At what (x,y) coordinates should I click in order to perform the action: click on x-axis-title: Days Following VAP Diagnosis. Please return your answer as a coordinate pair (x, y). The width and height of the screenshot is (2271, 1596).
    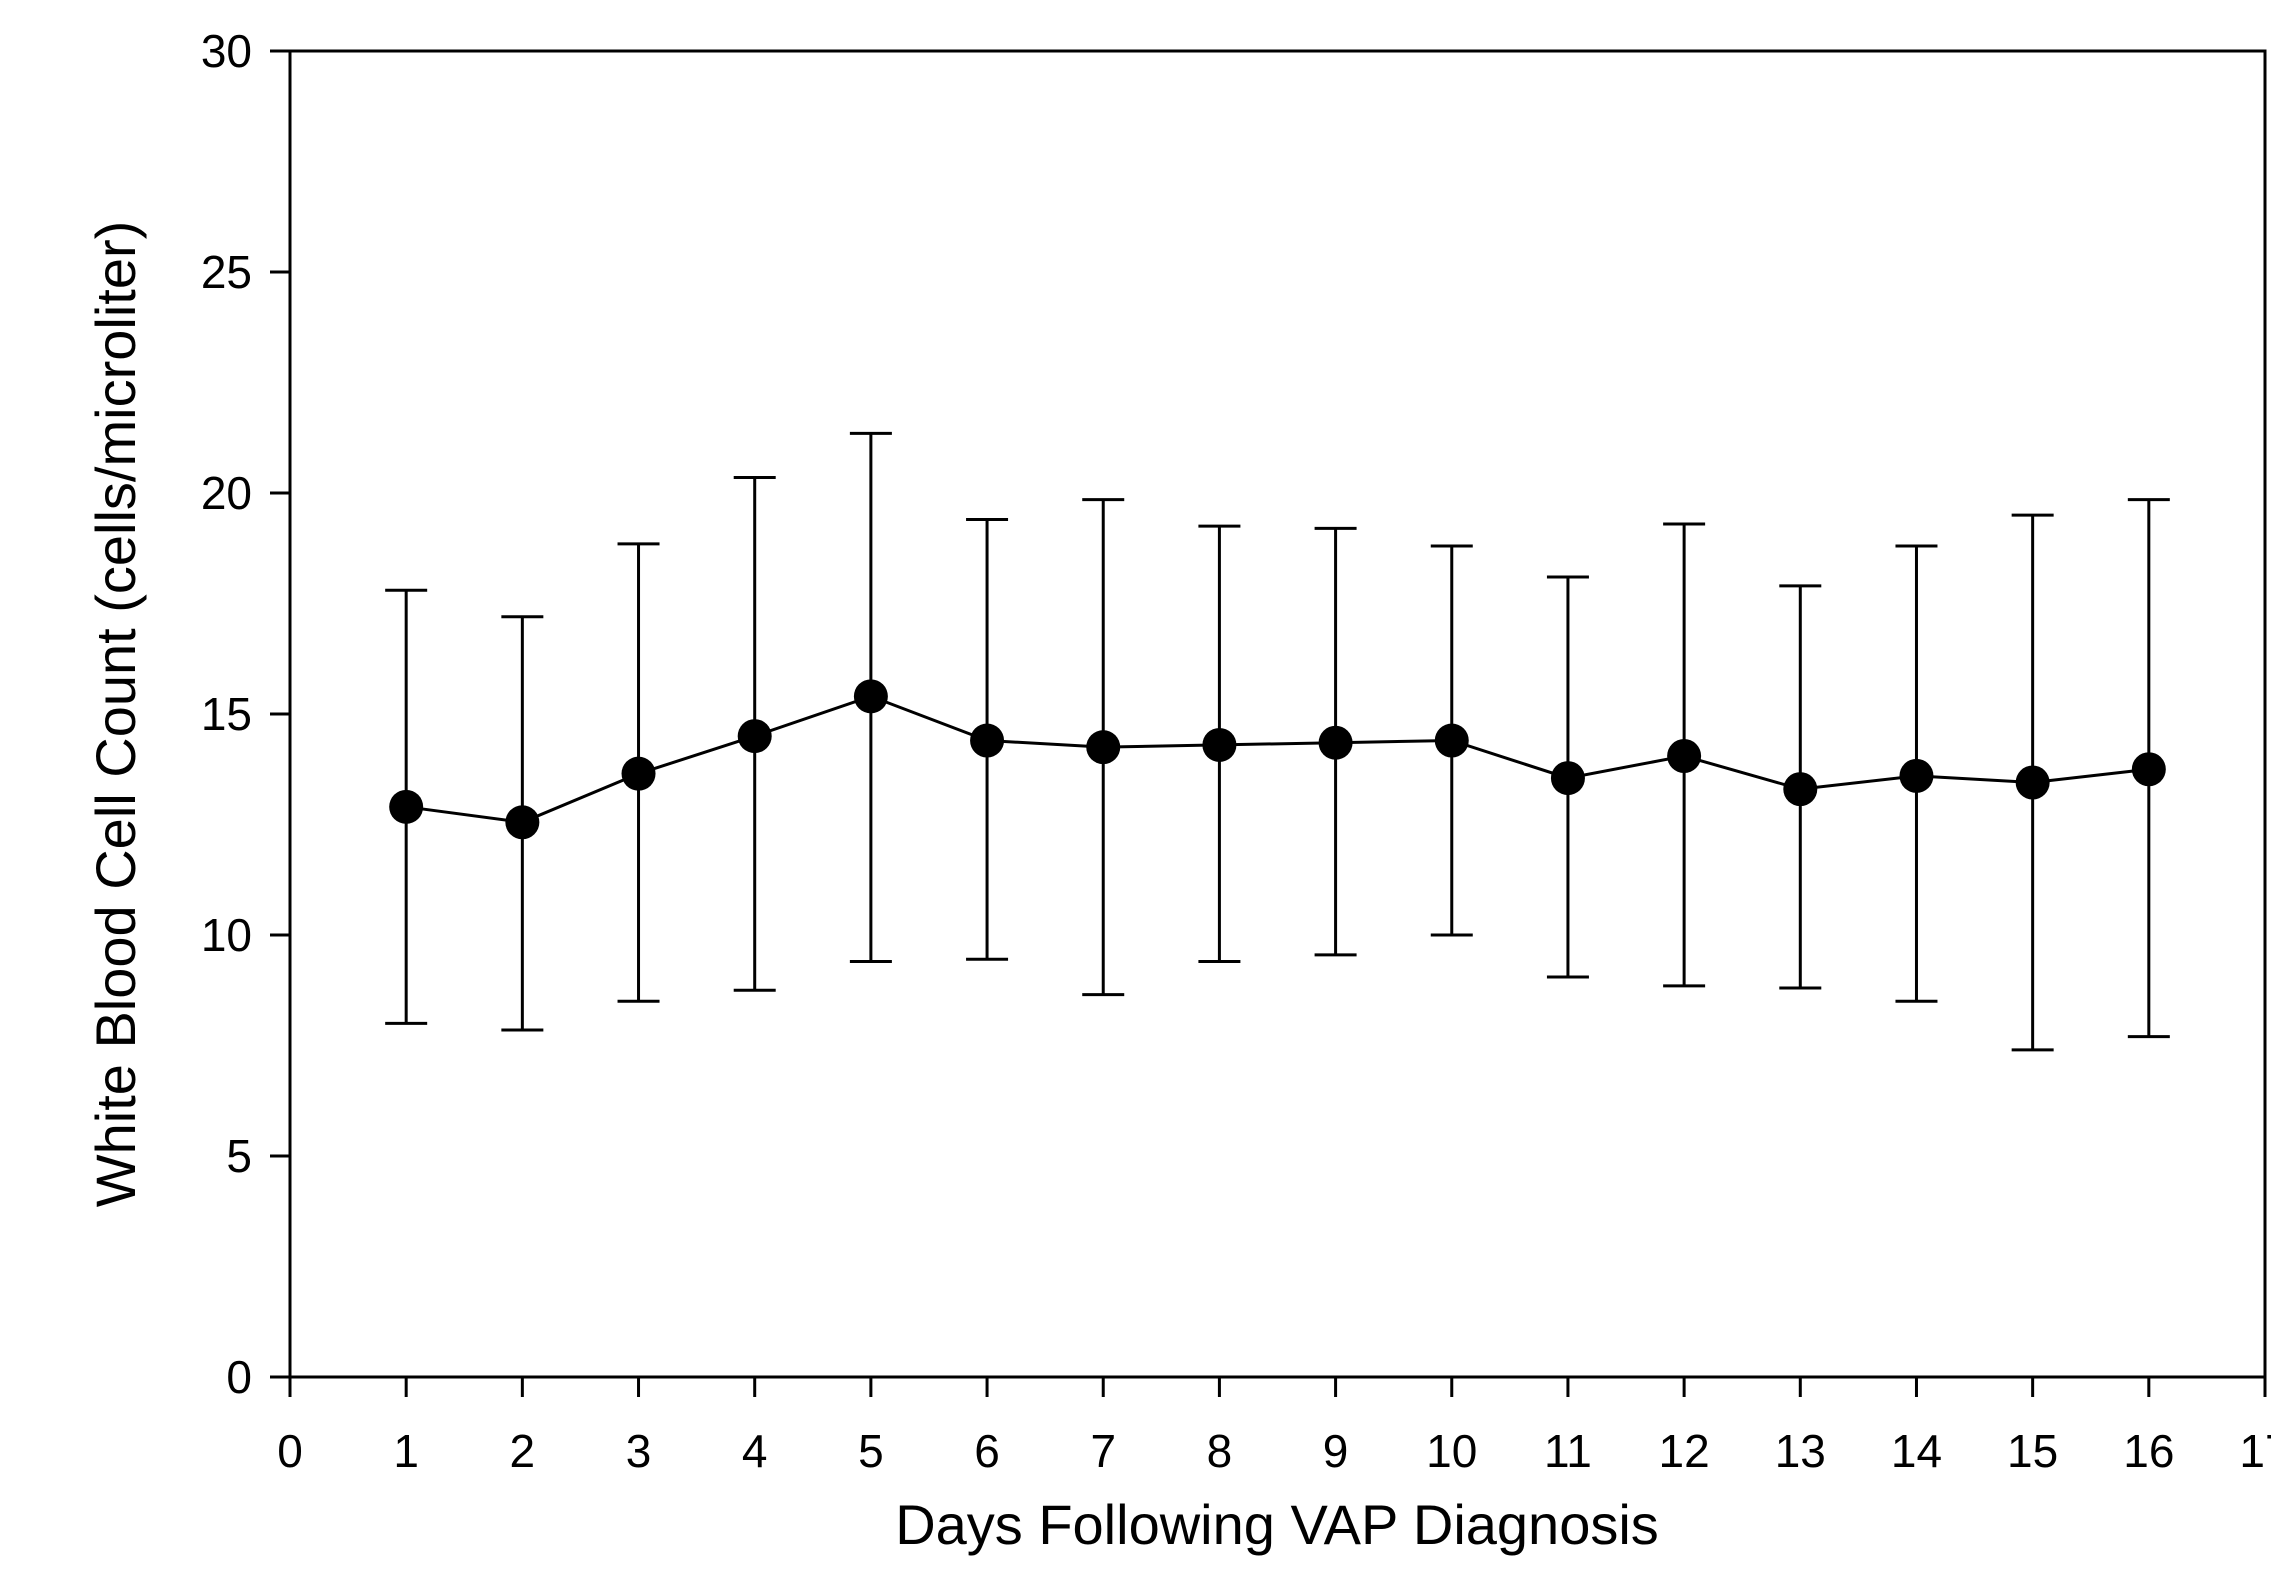
    Looking at the image, I should click on (1277, 1524).